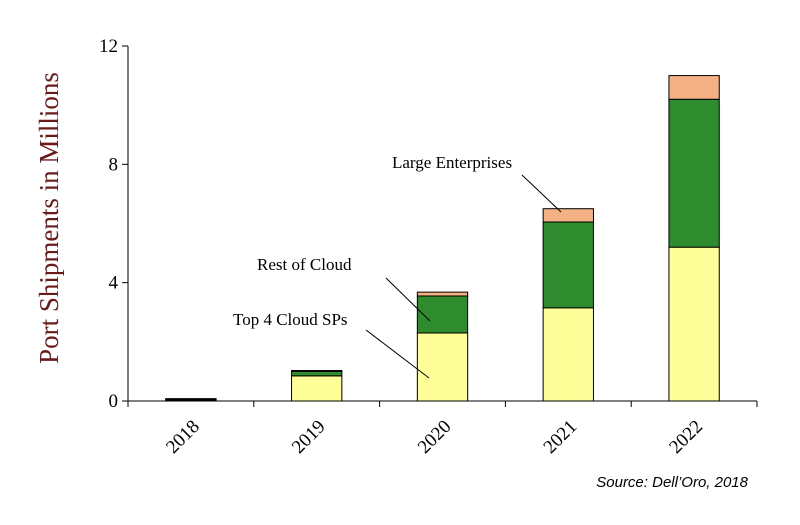 Image resolution: width=800 pixels, height=525 pixels. Describe the element at coordinates (442, 314) in the screenshot. I see `bar-segment-rest-of-cloud-2020` at that location.